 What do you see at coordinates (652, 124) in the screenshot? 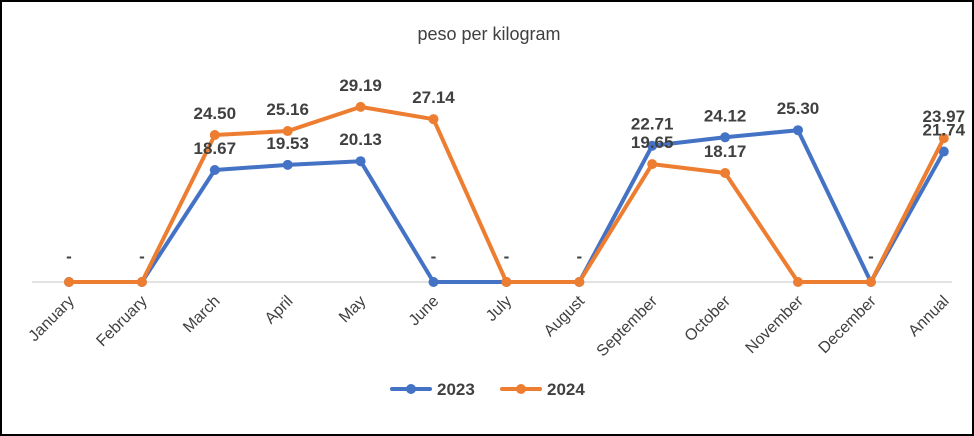
I see `data-label-2023-september: 22.71` at bounding box center [652, 124].